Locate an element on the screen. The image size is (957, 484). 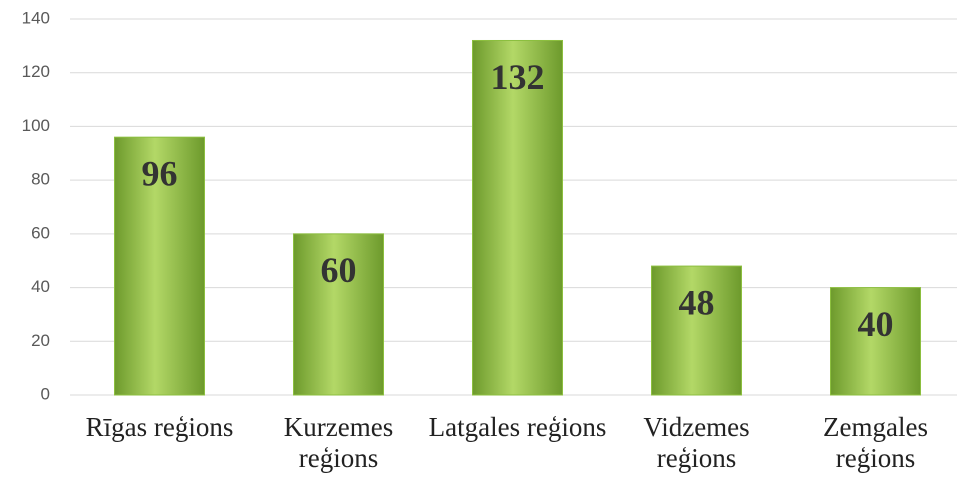
data-label: 60 is located at coordinates (339, 270).